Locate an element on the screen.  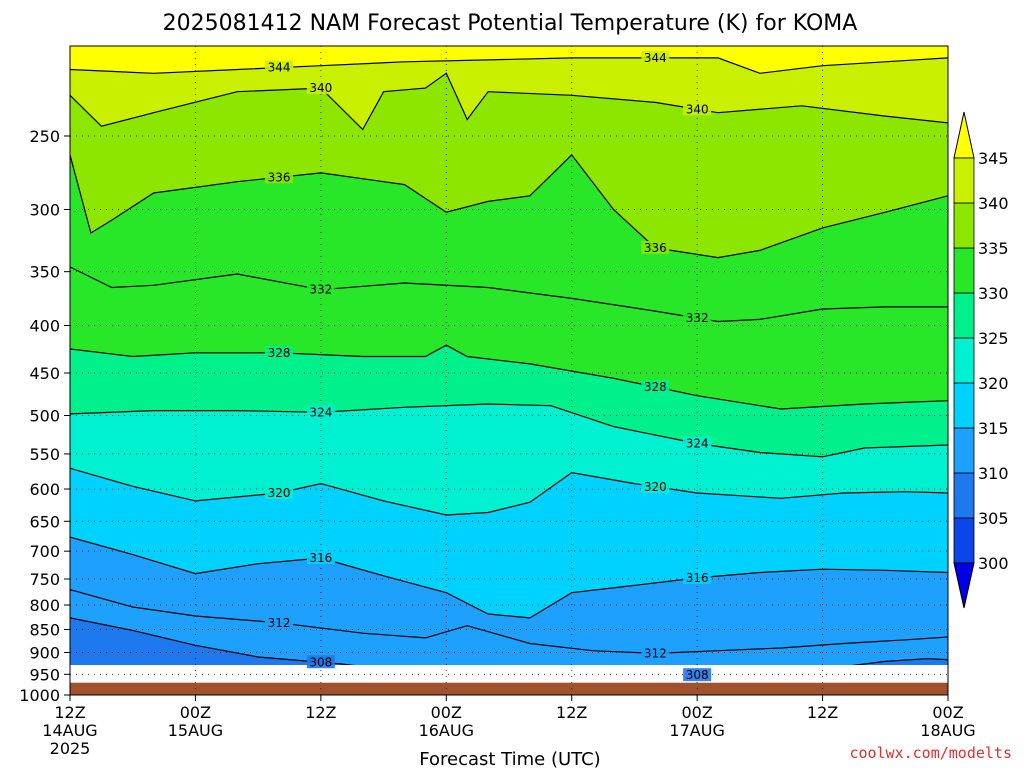
colorbar-label: 300 is located at coordinates (993, 563).